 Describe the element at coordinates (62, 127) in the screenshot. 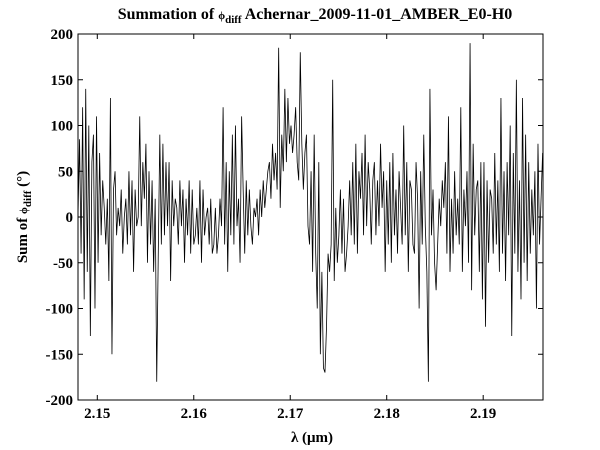

I see `y-tick-label: 100` at that location.